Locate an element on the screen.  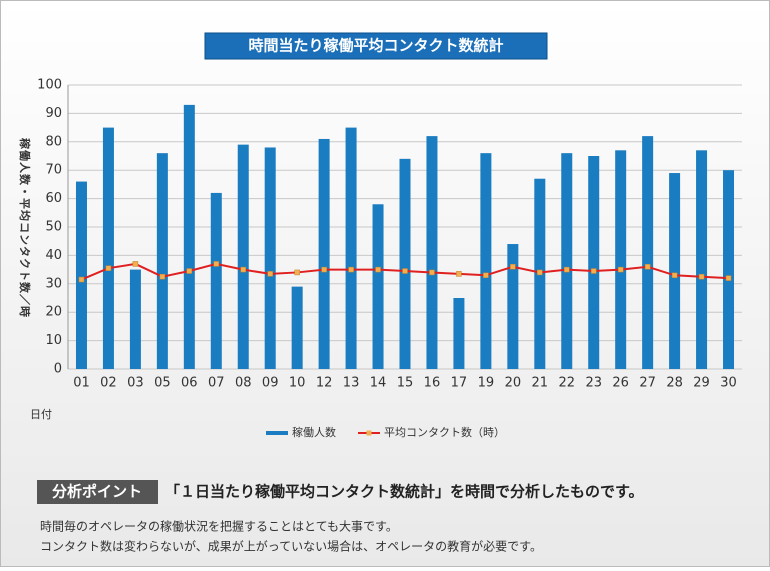
y-tick-label: 50 is located at coordinates (53, 227).